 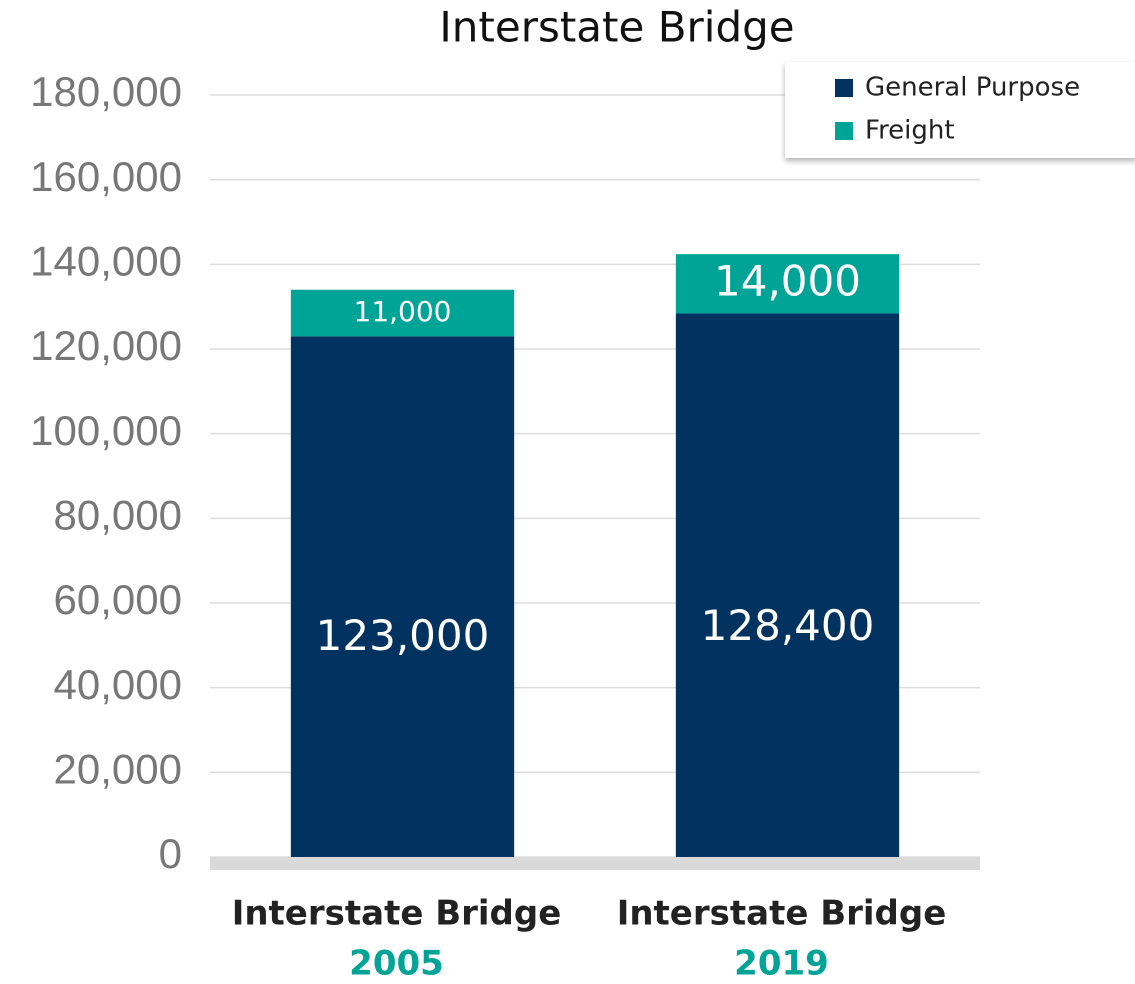 What do you see at coordinates (106, 345) in the screenshot?
I see `y-tick-label: 120,000` at bounding box center [106, 345].